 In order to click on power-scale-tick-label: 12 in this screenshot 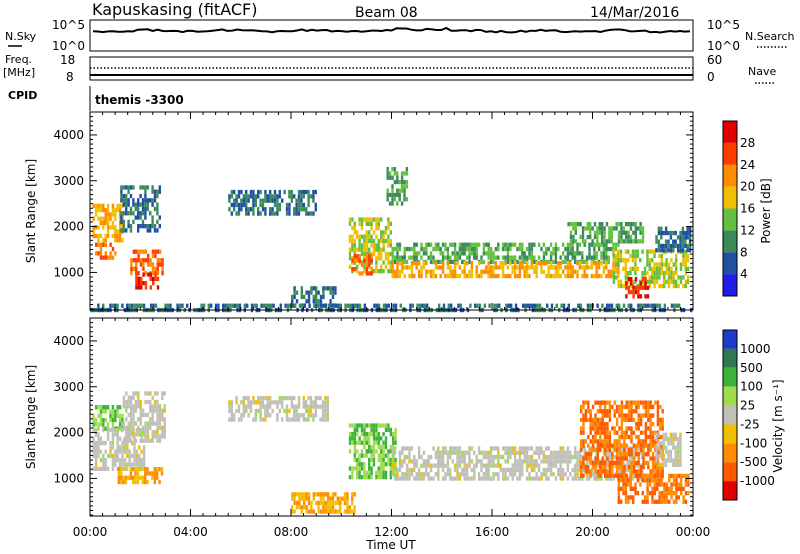, I will do `click(747, 230)`.